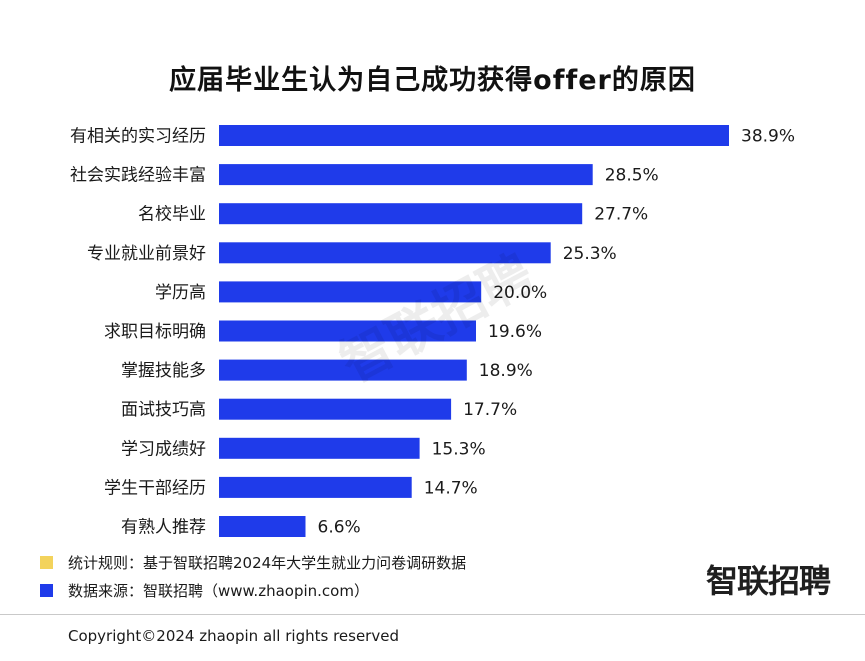 Image resolution: width=865 pixels, height=661 pixels. I want to click on value-label: 17.7%, so click(490, 410).